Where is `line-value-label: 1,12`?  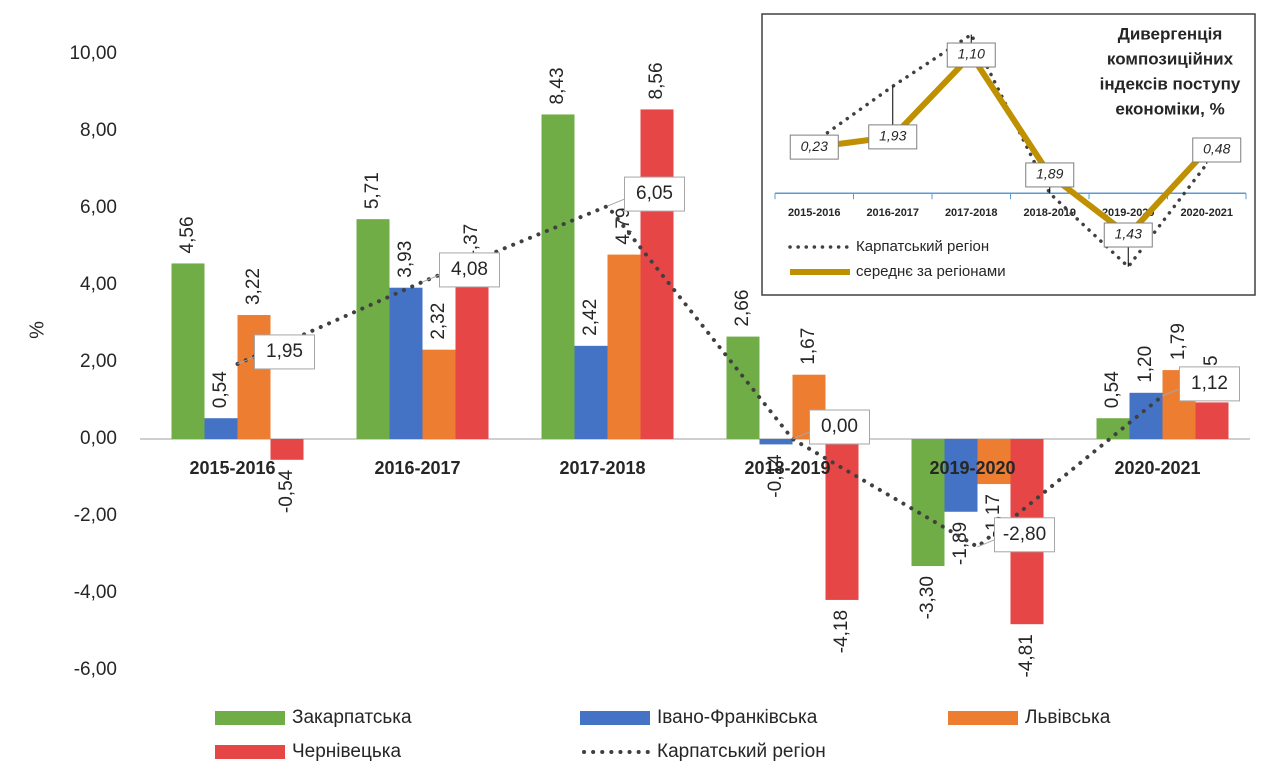 line-value-label: 1,12 is located at coordinates (1209, 383).